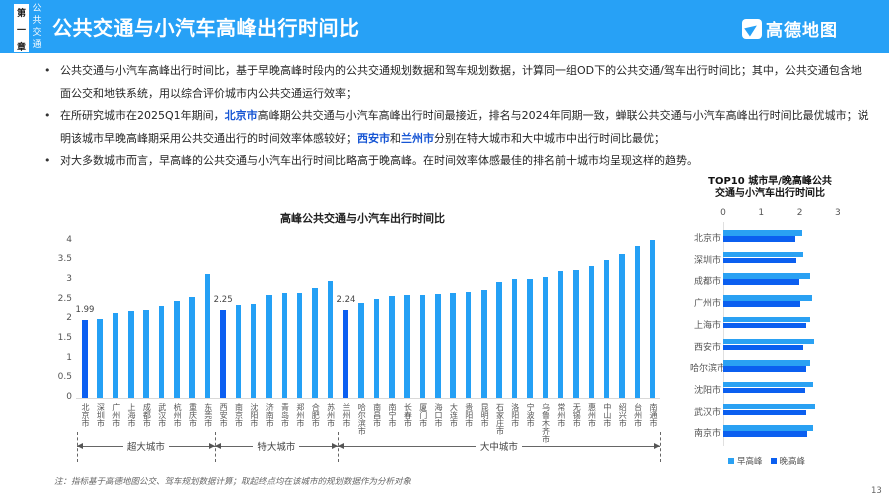 This screenshot has height=500, width=889. What do you see at coordinates (561, 415) in the screenshot?
I see `x-tick-label: 常州市` at bounding box center [561, 415].